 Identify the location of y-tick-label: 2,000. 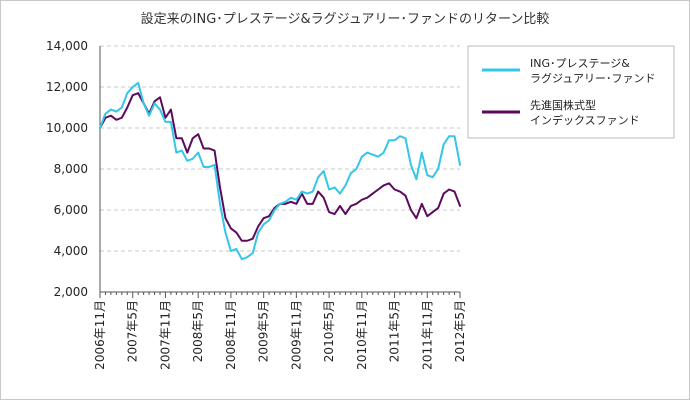
(71, 292).